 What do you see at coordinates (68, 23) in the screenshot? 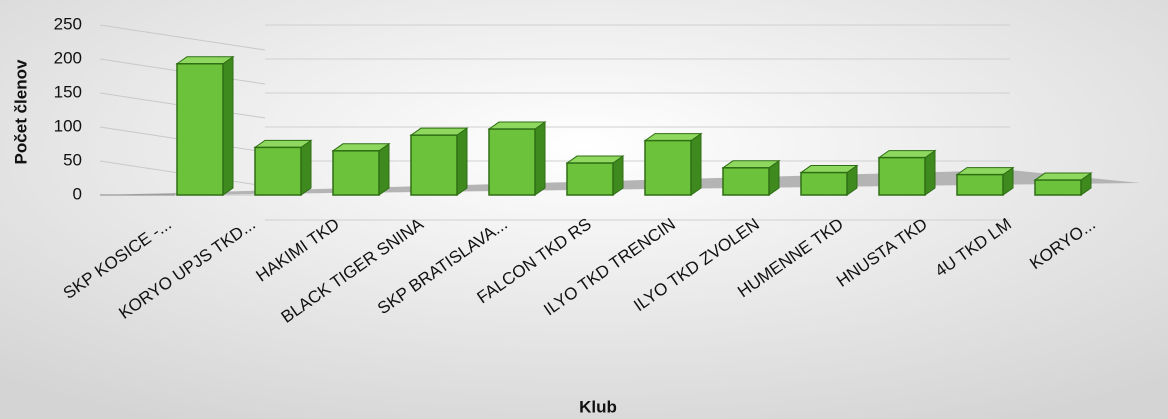
I see `y-tick-label: 250` at bounding box center [68, 23].